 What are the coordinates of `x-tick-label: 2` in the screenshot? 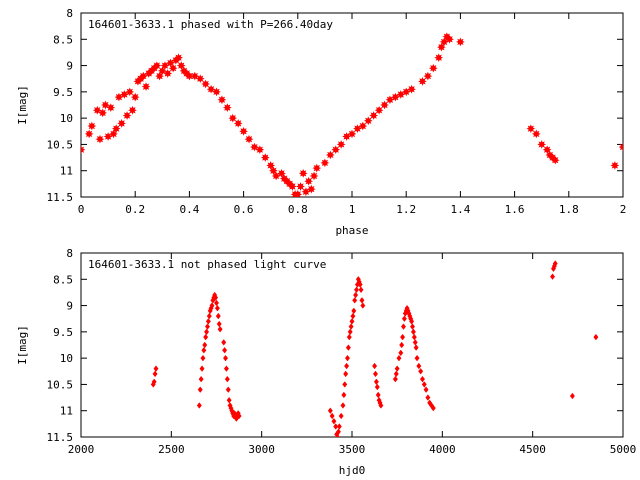 It's located at (623, 209).